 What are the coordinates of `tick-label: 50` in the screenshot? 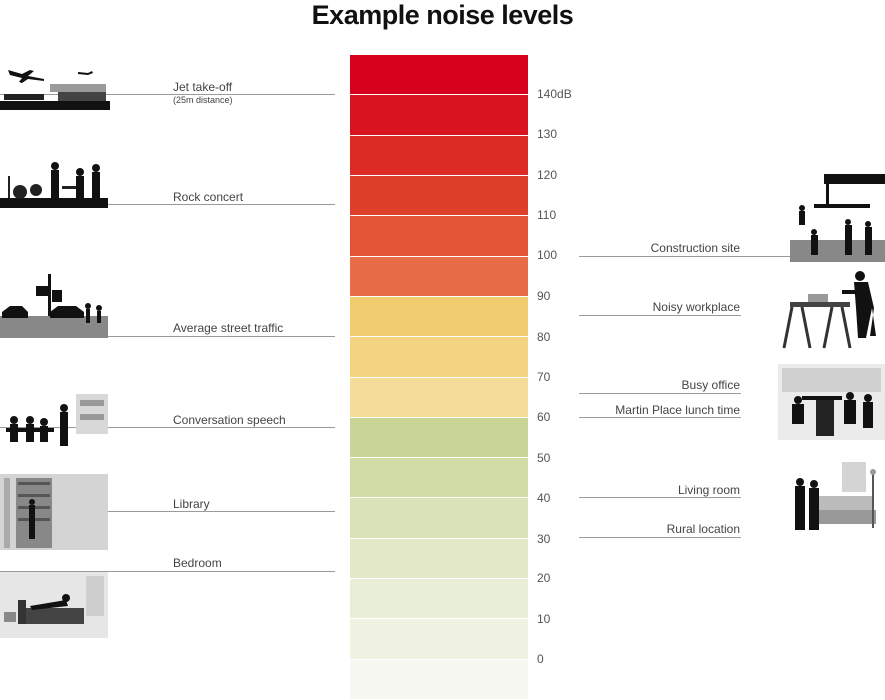 It's located at (544, 458).